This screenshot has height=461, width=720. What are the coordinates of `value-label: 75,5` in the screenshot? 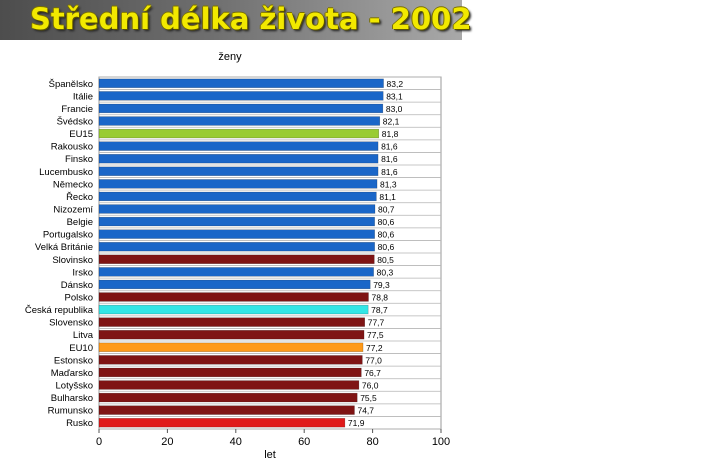 It's located at (368, 398).